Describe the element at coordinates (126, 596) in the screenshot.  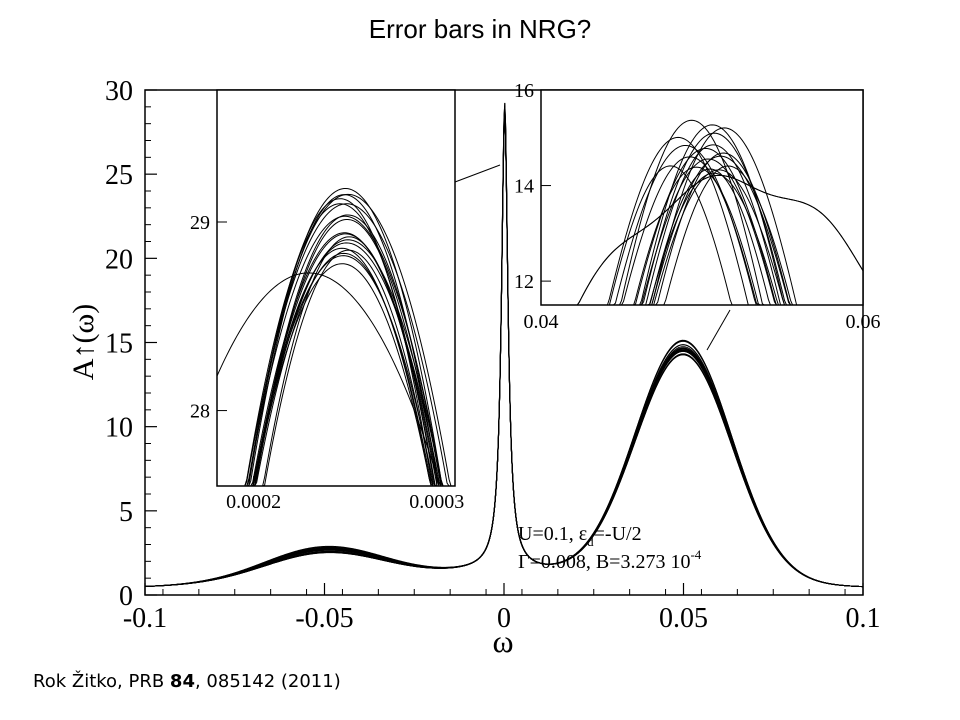
I see `y-tick-label: 0` at that location.